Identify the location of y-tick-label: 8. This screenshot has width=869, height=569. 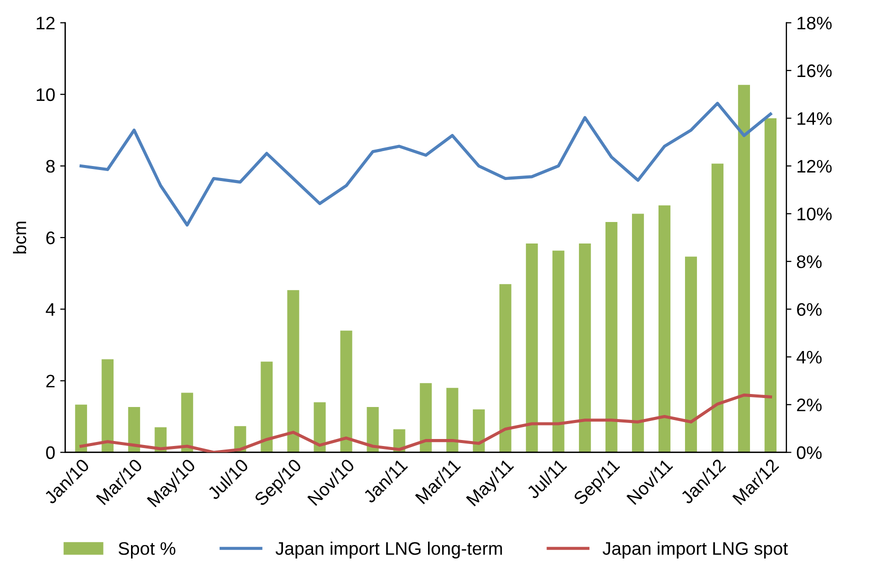
(50, 166).